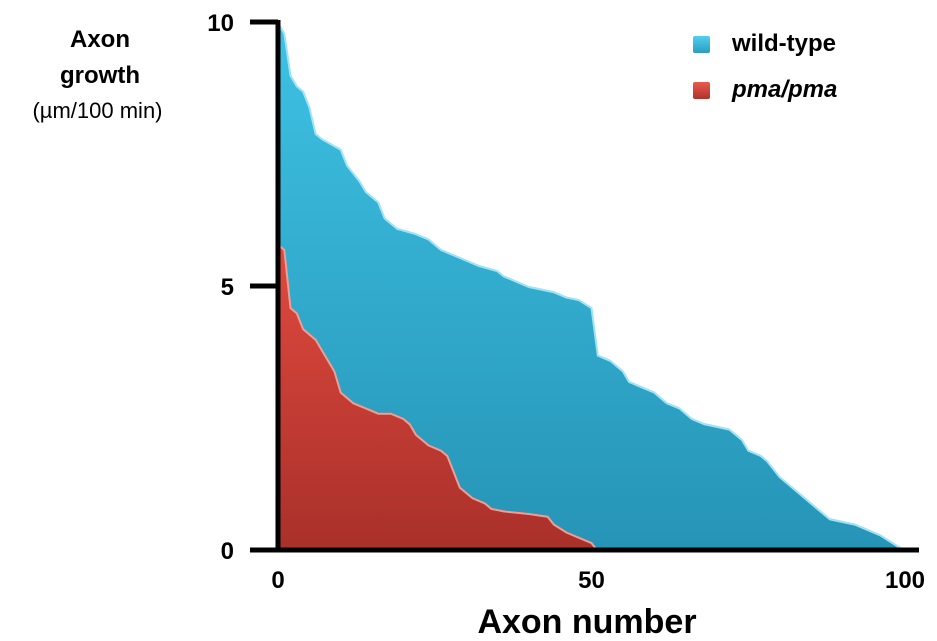  Describe the element at coordinates (591, 580) in the screenshot. I see `x-tick-label-50: 50` at that location.